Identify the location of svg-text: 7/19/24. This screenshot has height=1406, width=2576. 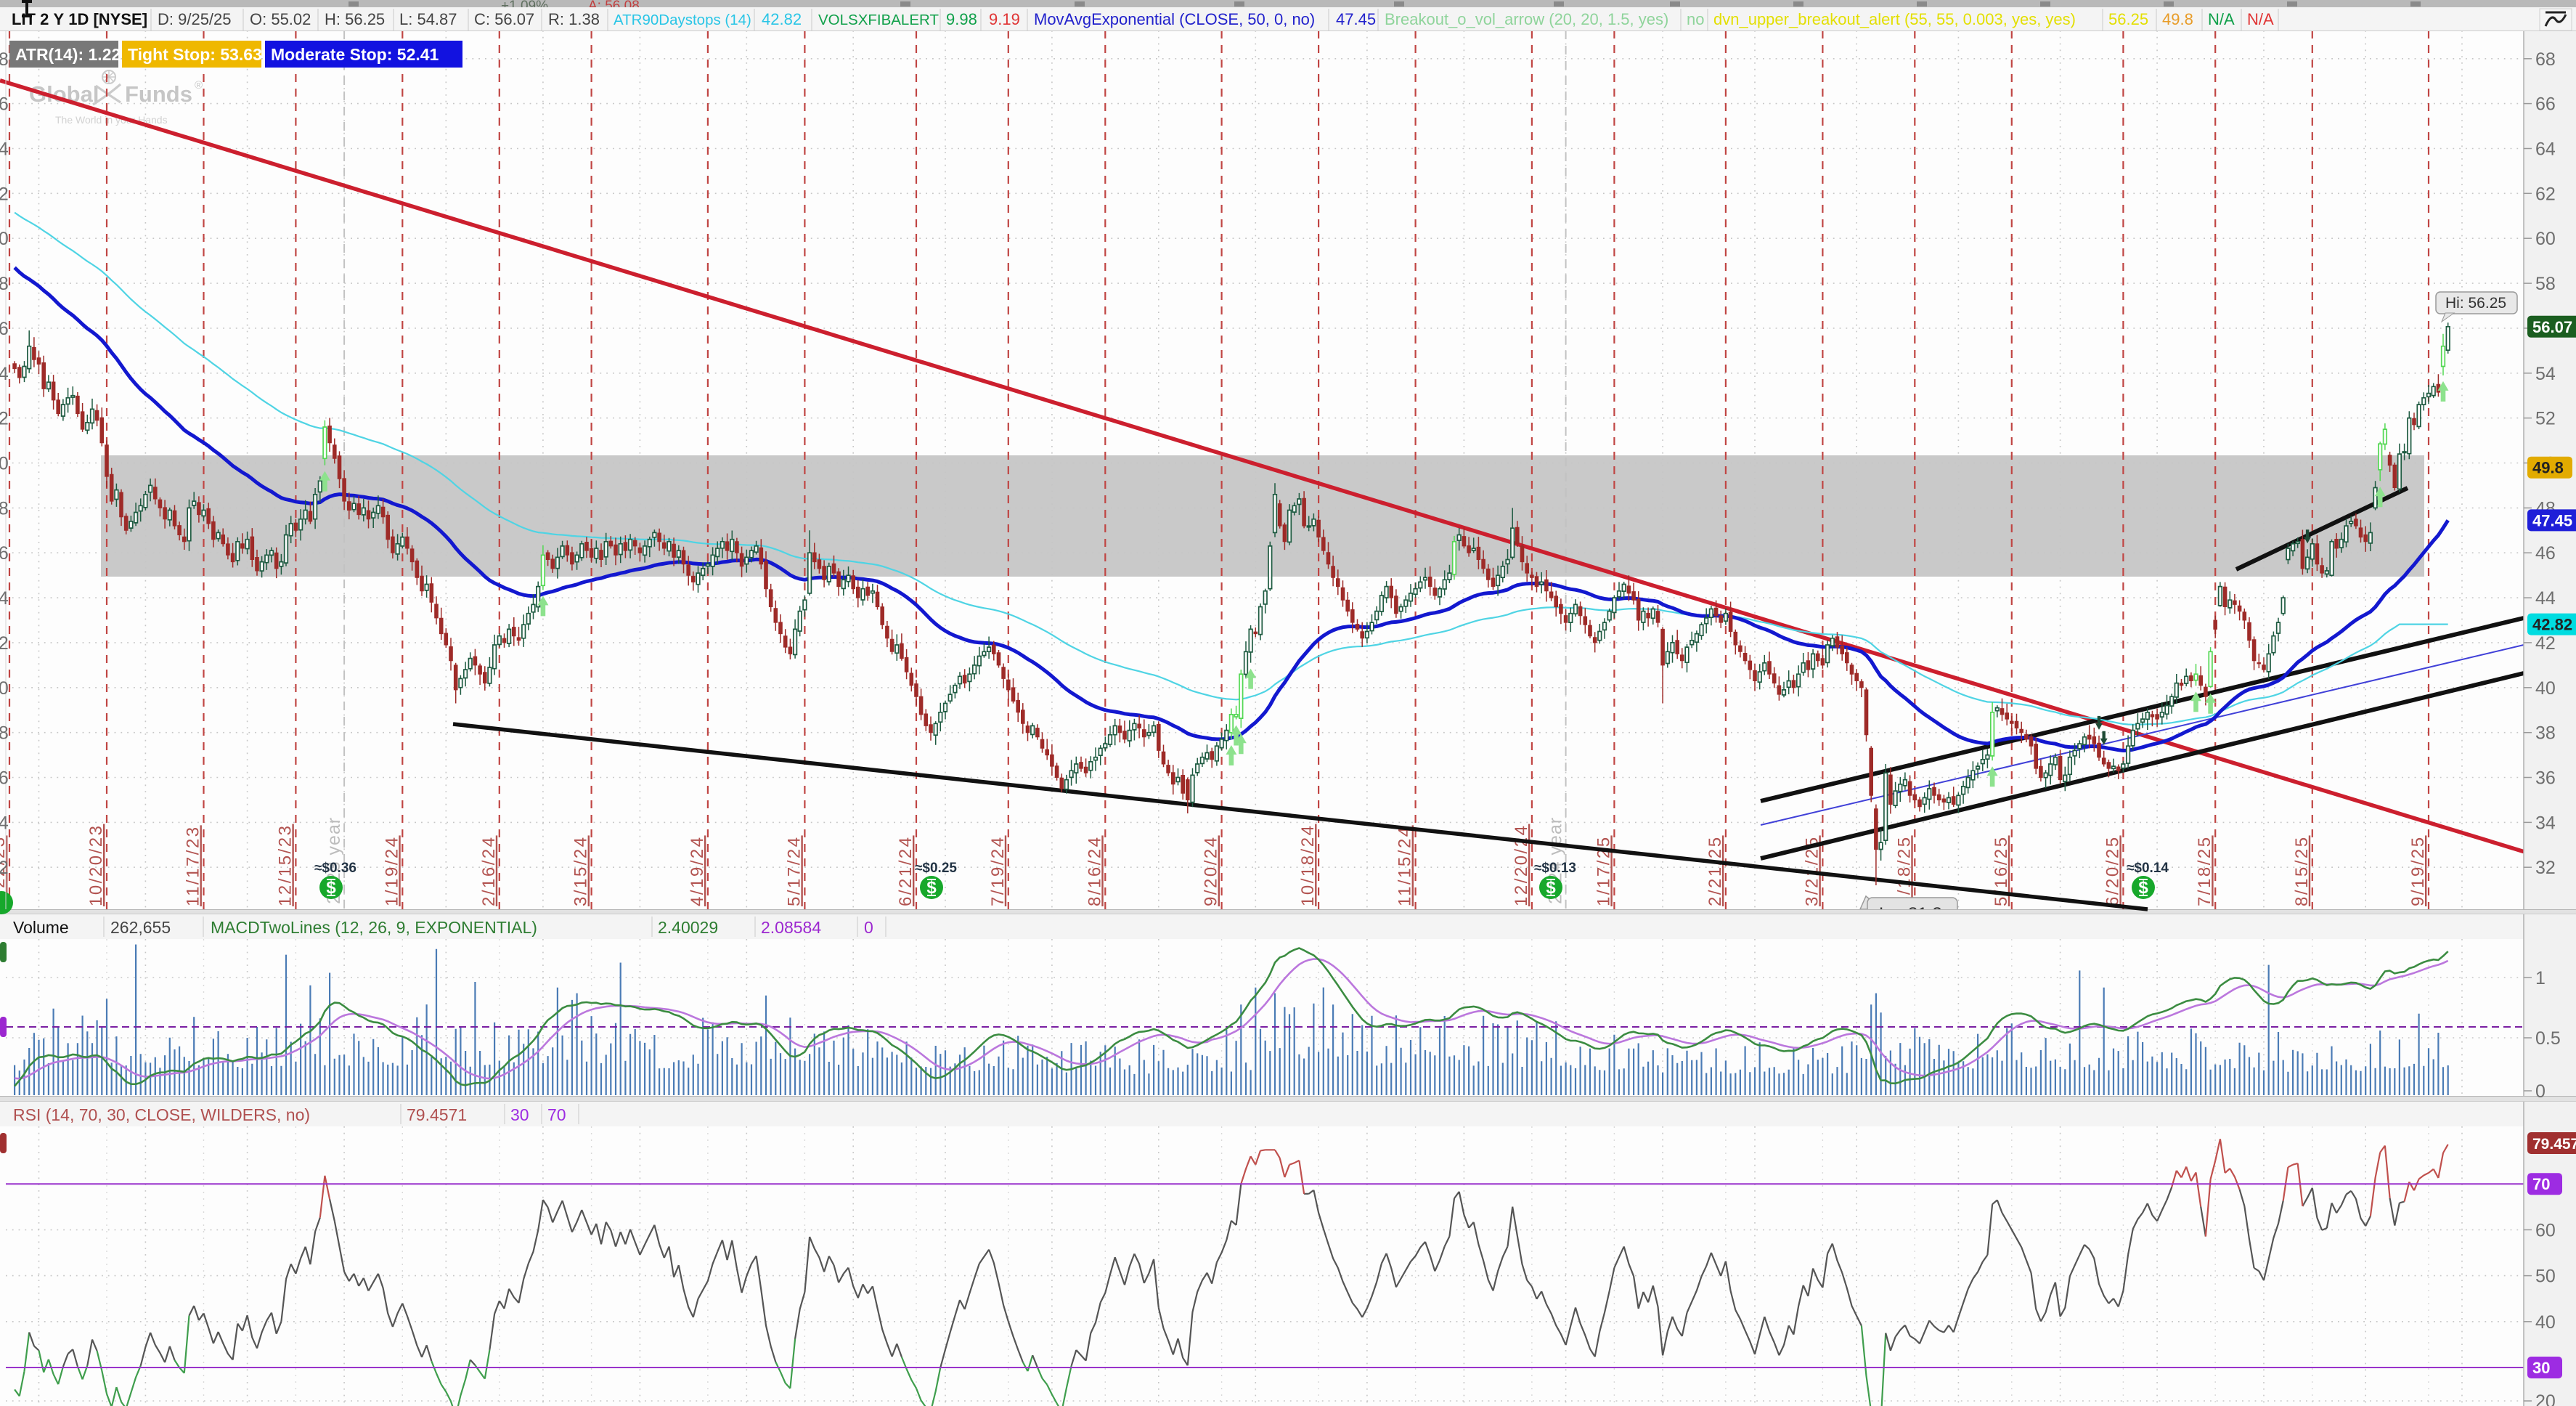
(998, 871).